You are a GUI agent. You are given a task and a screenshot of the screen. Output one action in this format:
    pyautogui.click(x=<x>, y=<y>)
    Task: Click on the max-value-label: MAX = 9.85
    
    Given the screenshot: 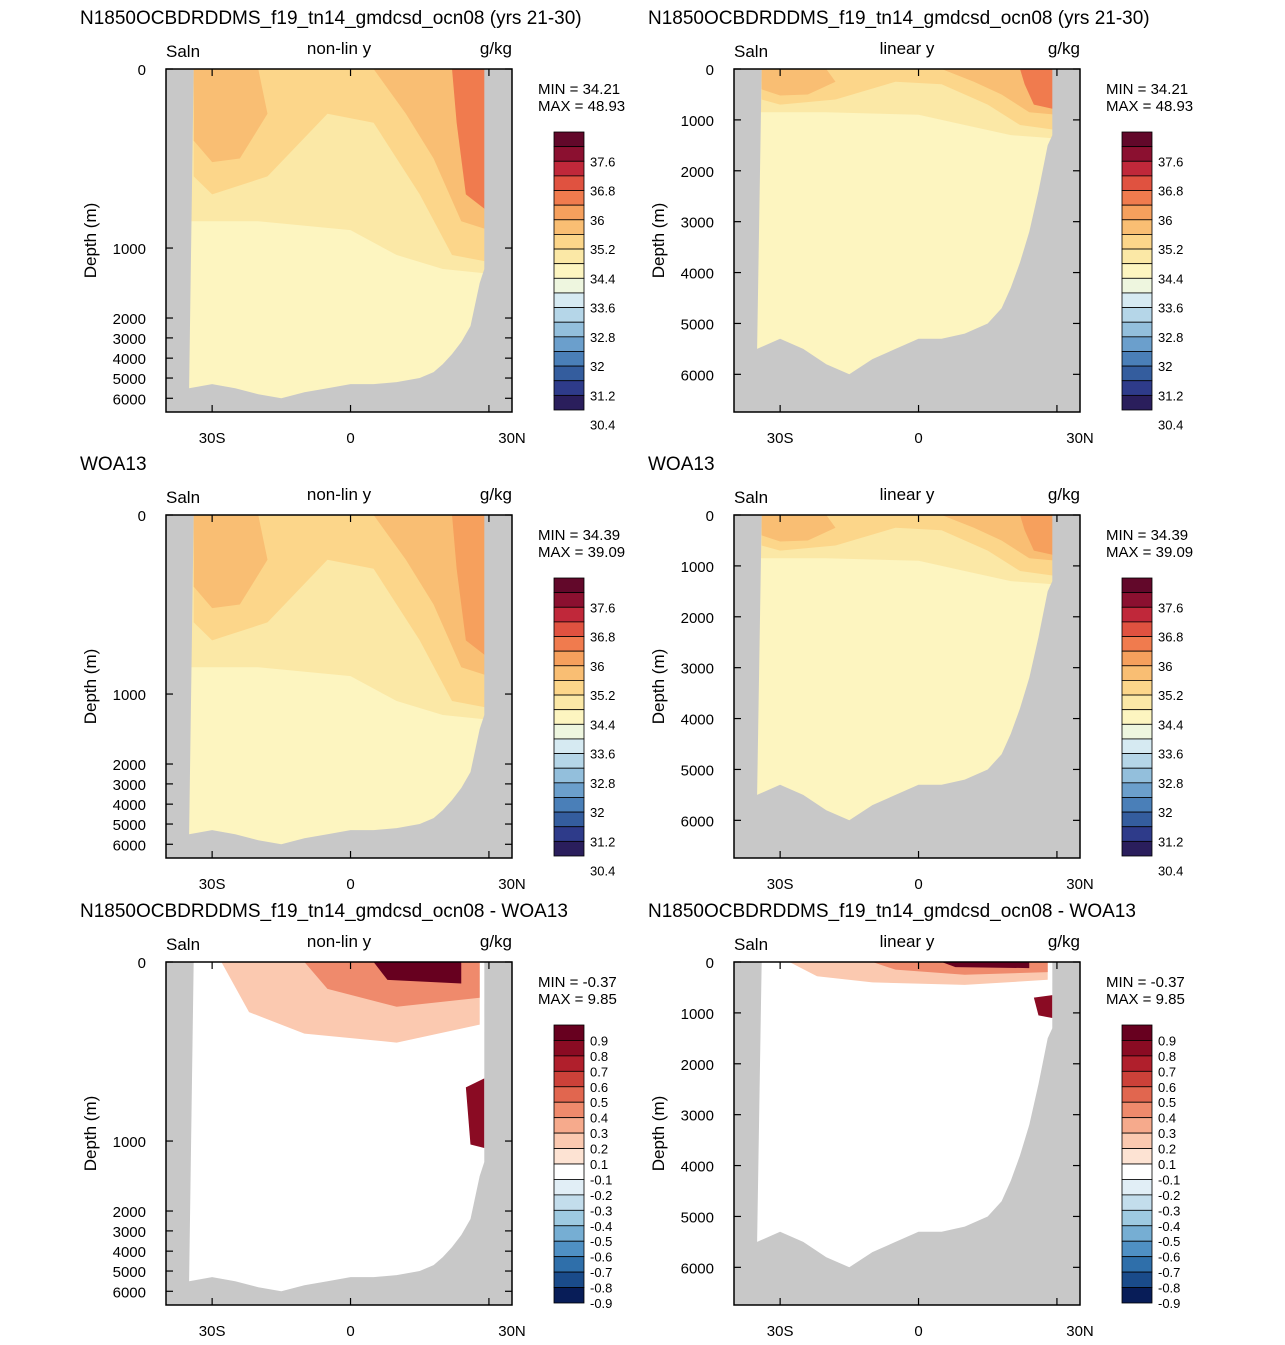 What is the action you would take?
    pyautogui.click(x=577, y=999)
    